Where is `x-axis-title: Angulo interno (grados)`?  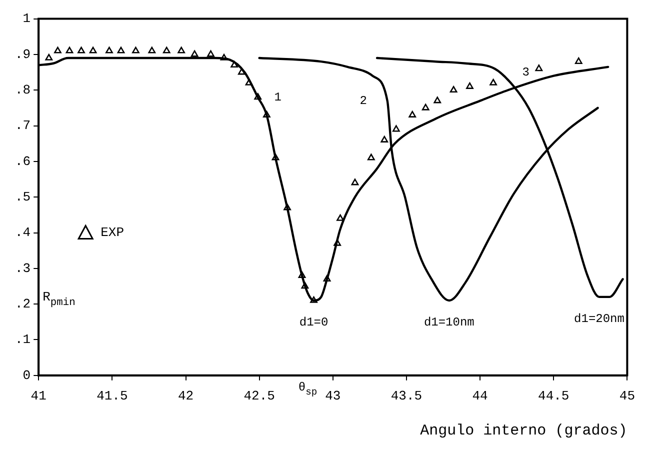
x-axis-title: Angulo interno (grados) is located at coordinates (524, 431).